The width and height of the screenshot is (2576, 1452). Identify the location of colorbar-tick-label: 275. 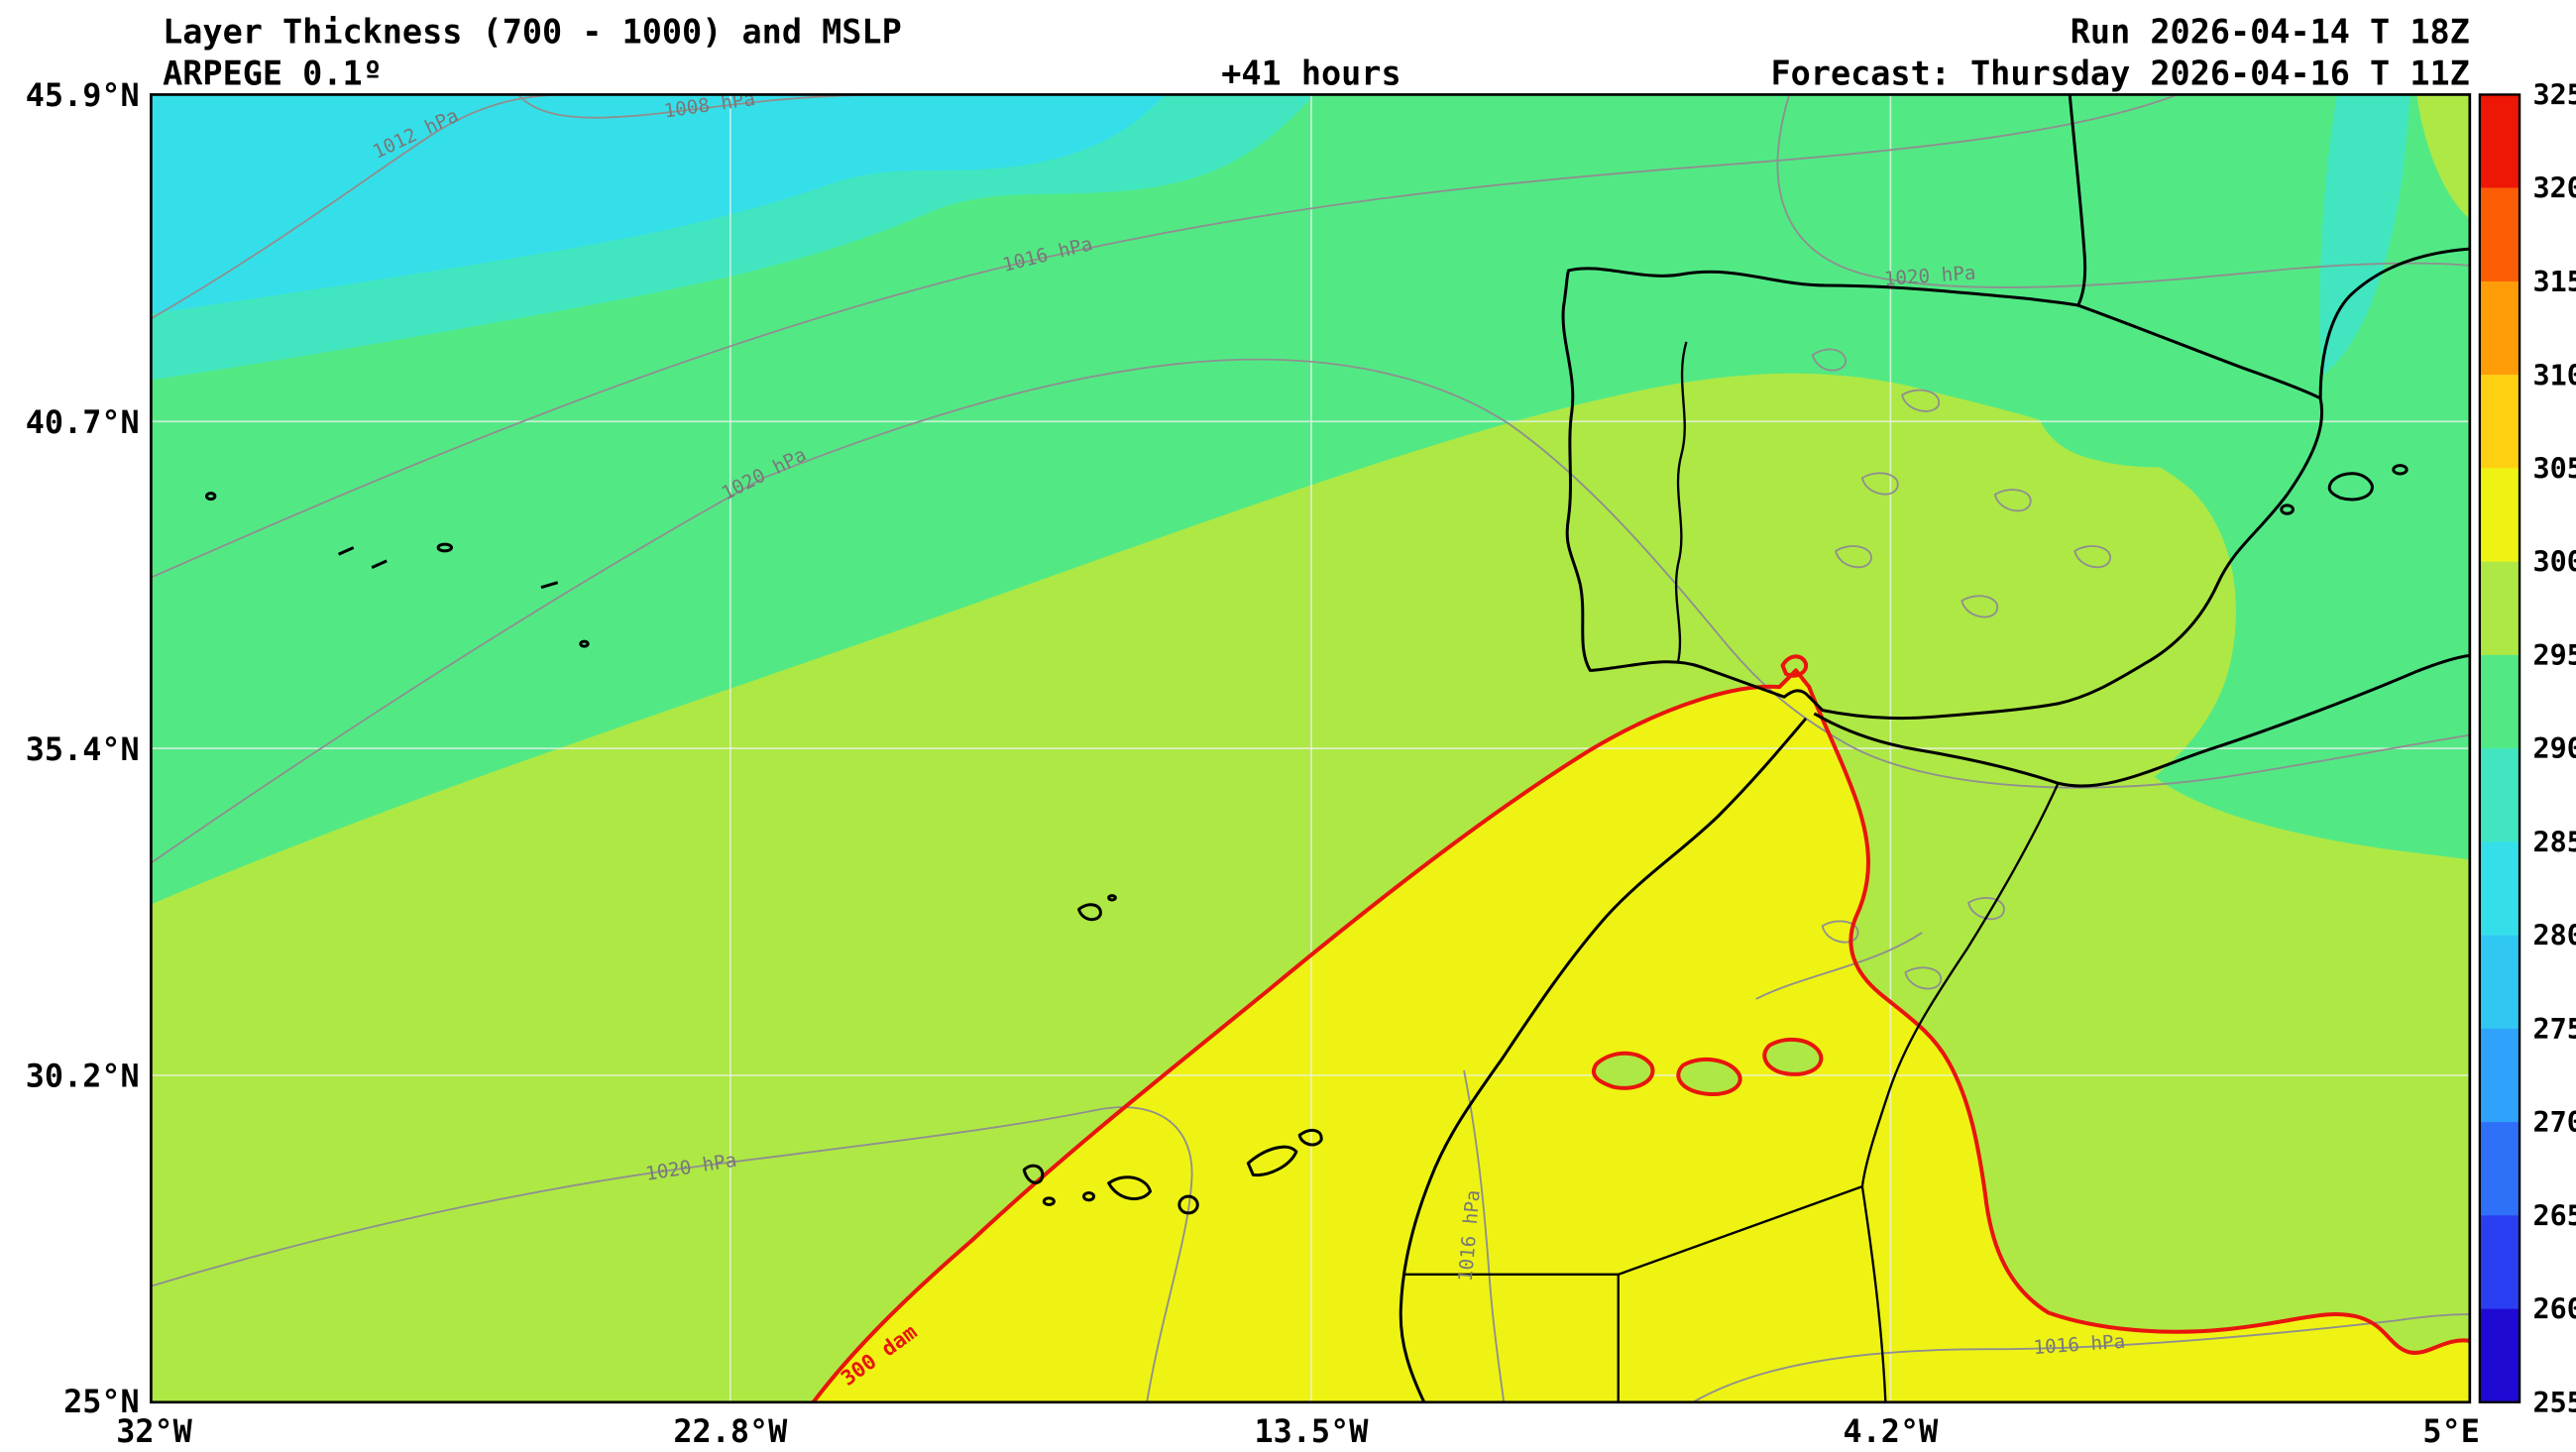
(2554, 1029).